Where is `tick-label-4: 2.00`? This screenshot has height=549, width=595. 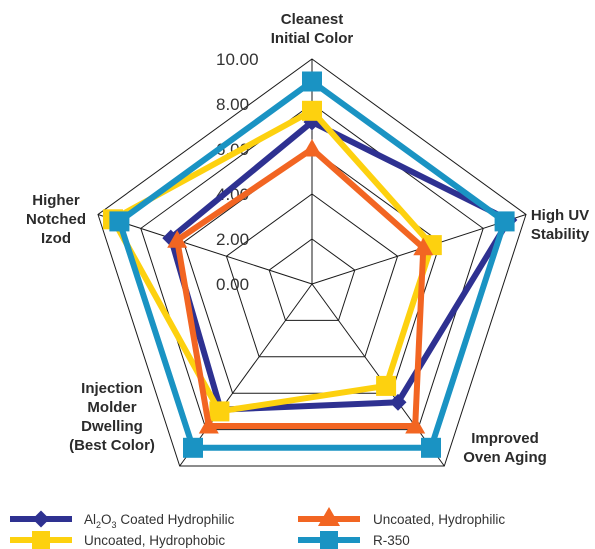
tick-label-4: 2.00 is located at coordinates (232, 239).